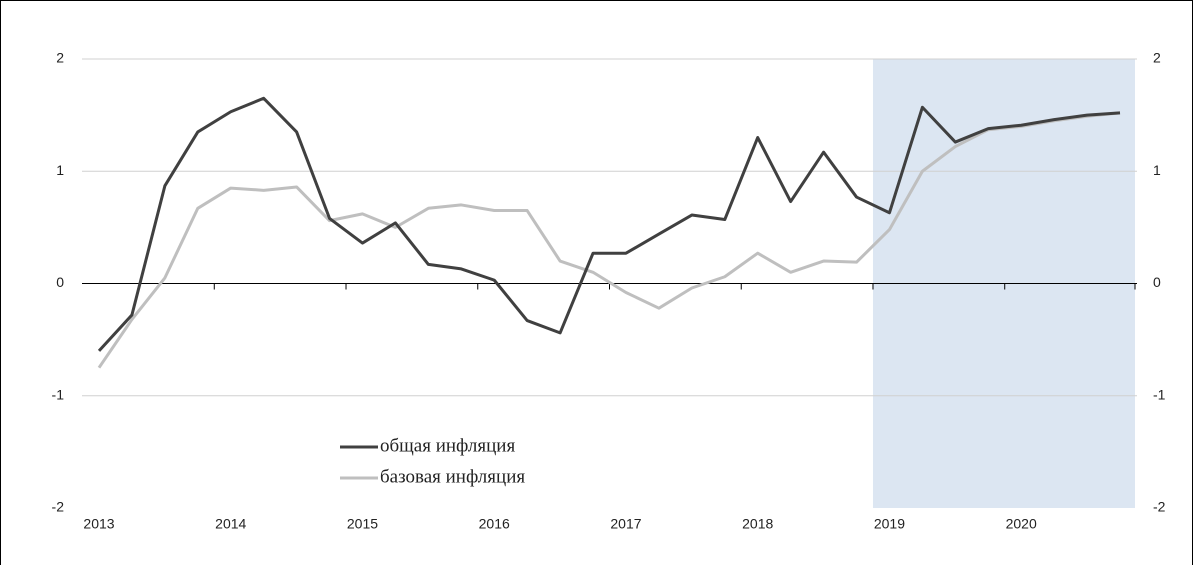 Image resolution: width=1193 pixels, height=565 pixels. I want to click on x-tick-label: 2019, so click(889, 524).